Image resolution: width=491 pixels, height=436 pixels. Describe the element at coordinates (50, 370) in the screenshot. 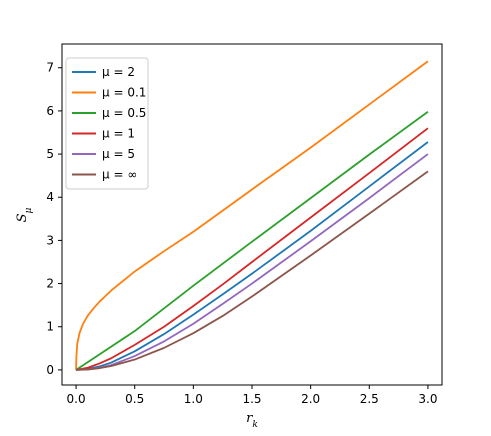

I see `y-tick-label: 0` at that location.